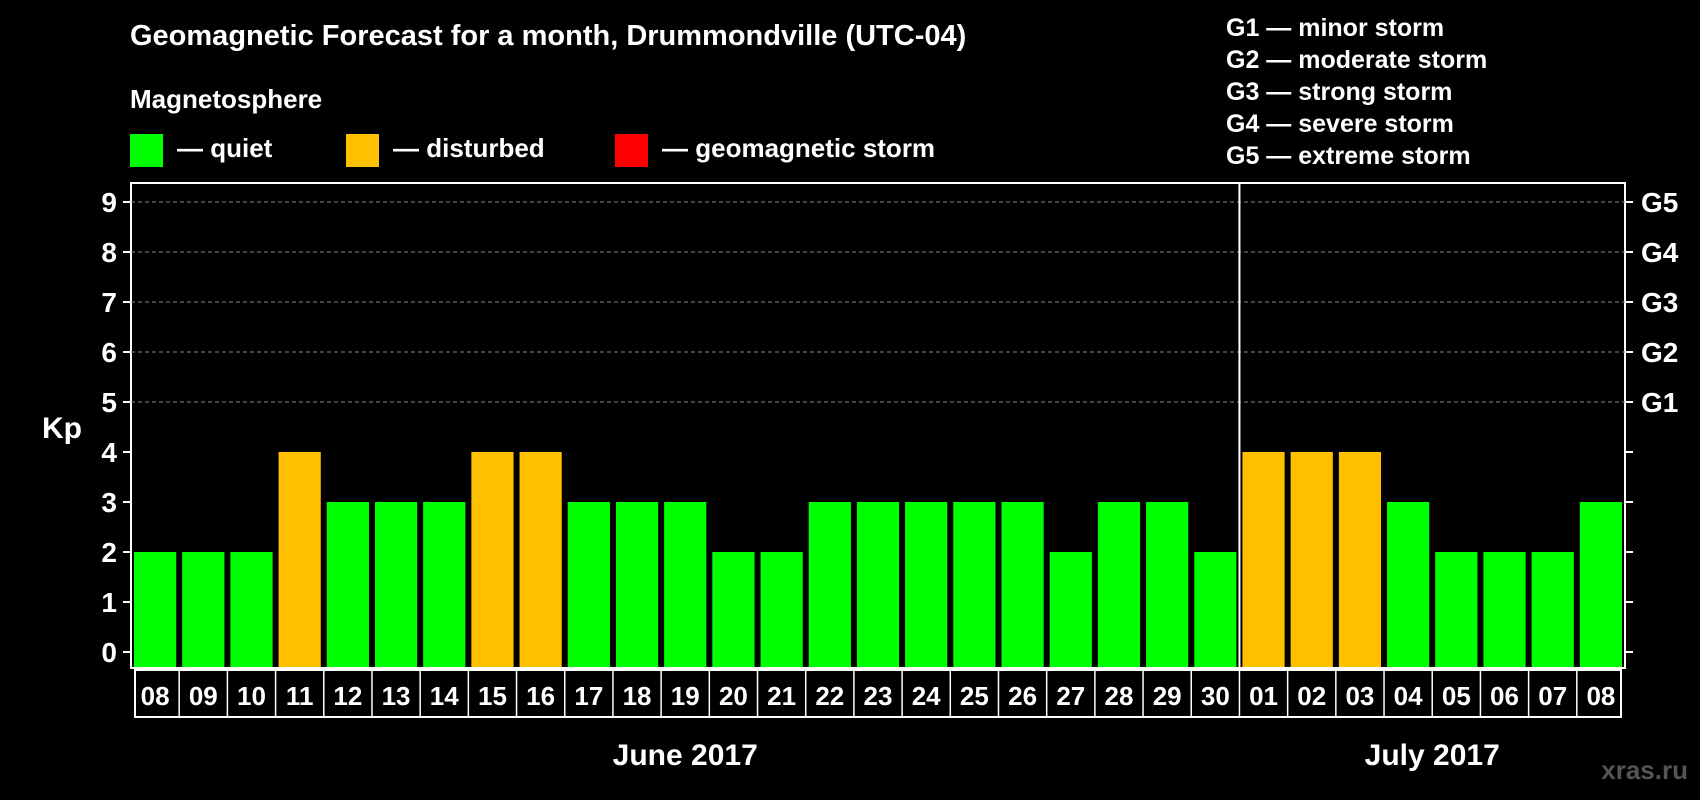 The width and height of the screenshot is (1700, 800). Describe the element at coordinates (109, 252) in the screenshot. I see `y-tick-label: 8` at that location.